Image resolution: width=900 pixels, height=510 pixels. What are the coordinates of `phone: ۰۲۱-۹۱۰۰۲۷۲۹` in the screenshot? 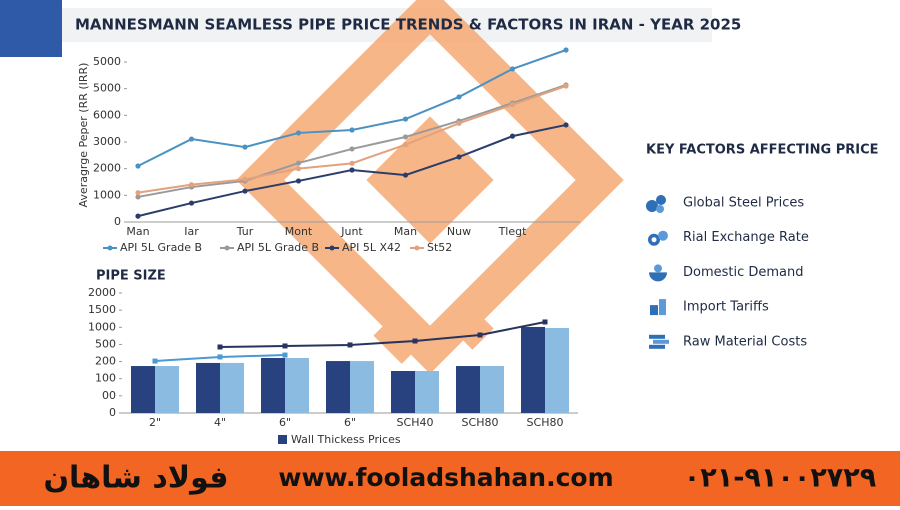 It's located at (780, 478).